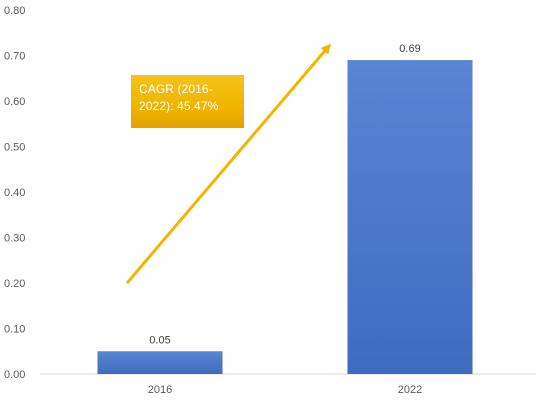  Describe the element at coordinates (409, 49) in the screenshot. I see `data-label-2022: 0.69` at that location.